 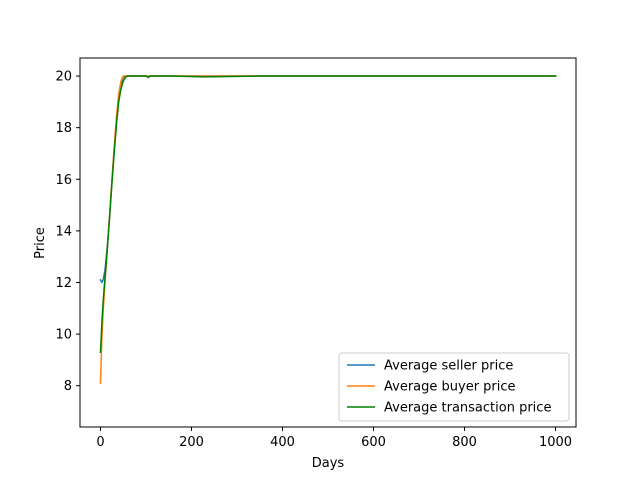 What do you see at coordinates (63, 335) in the screenshot?
I see `y-tick-label: 10` at bounding box center [63, 335].